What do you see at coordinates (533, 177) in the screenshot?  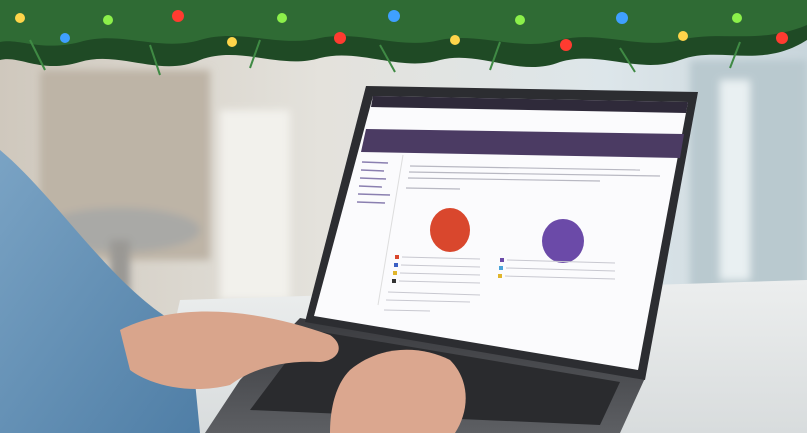 I see `text-lines` at bounding box center [533, 177].